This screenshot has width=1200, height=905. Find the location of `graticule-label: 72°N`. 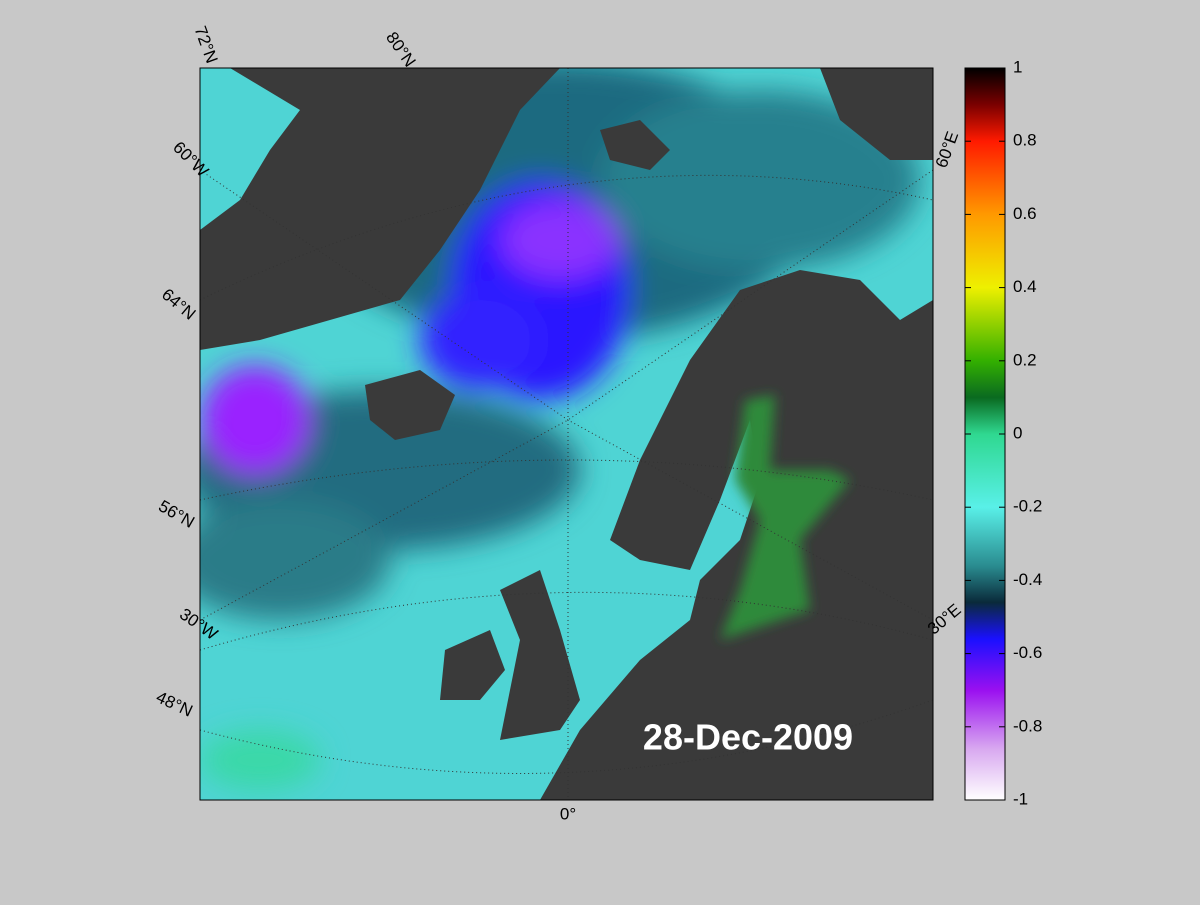

graticule-label: 72°N is located at coordinates (206, 45).